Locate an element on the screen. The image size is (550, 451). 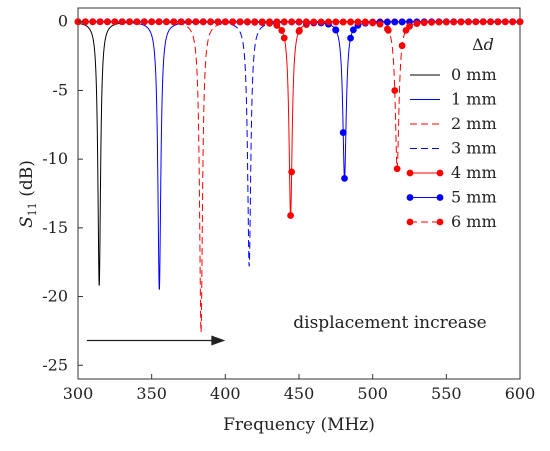
y-tick-label: 0 is located at coordinates (63, 21).